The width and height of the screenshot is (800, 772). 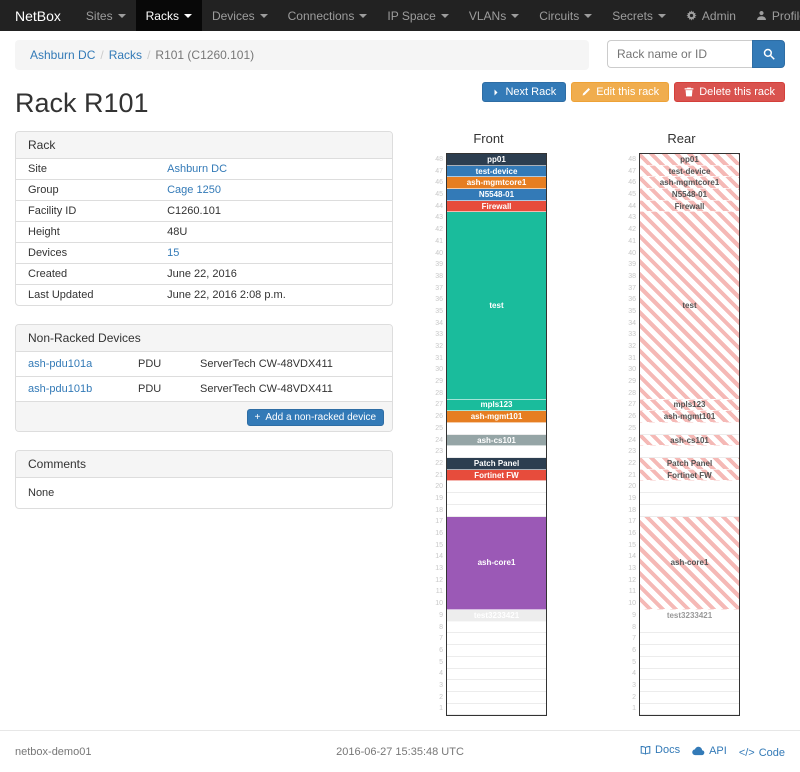 I want to click on device-label: test, so click(x=689, y=306).